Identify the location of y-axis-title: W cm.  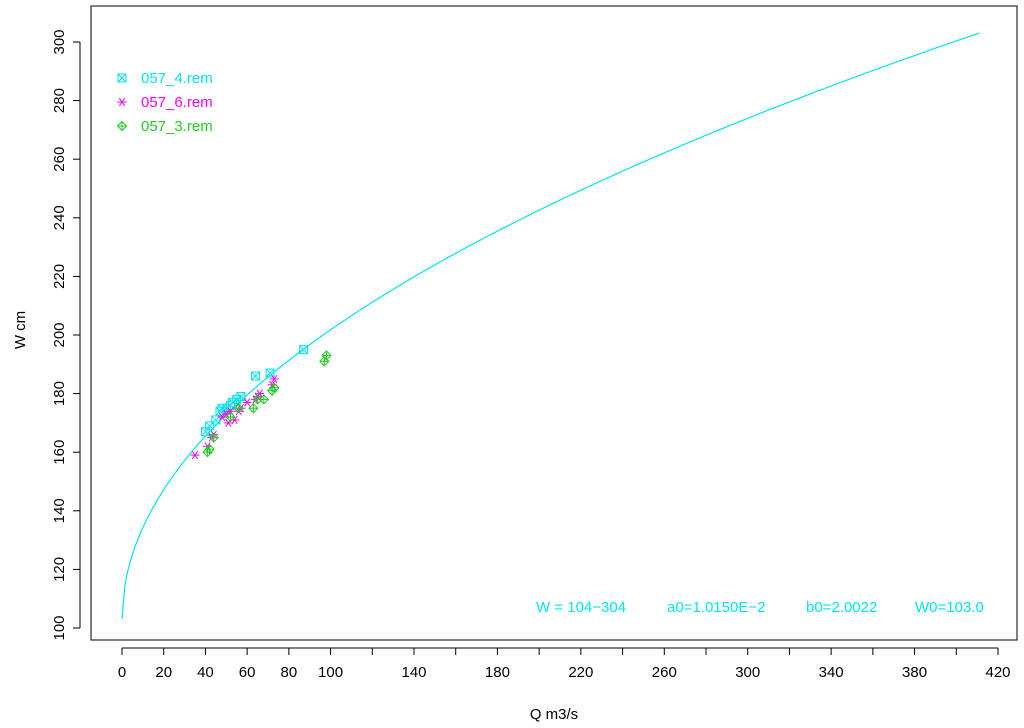
(20, 330).